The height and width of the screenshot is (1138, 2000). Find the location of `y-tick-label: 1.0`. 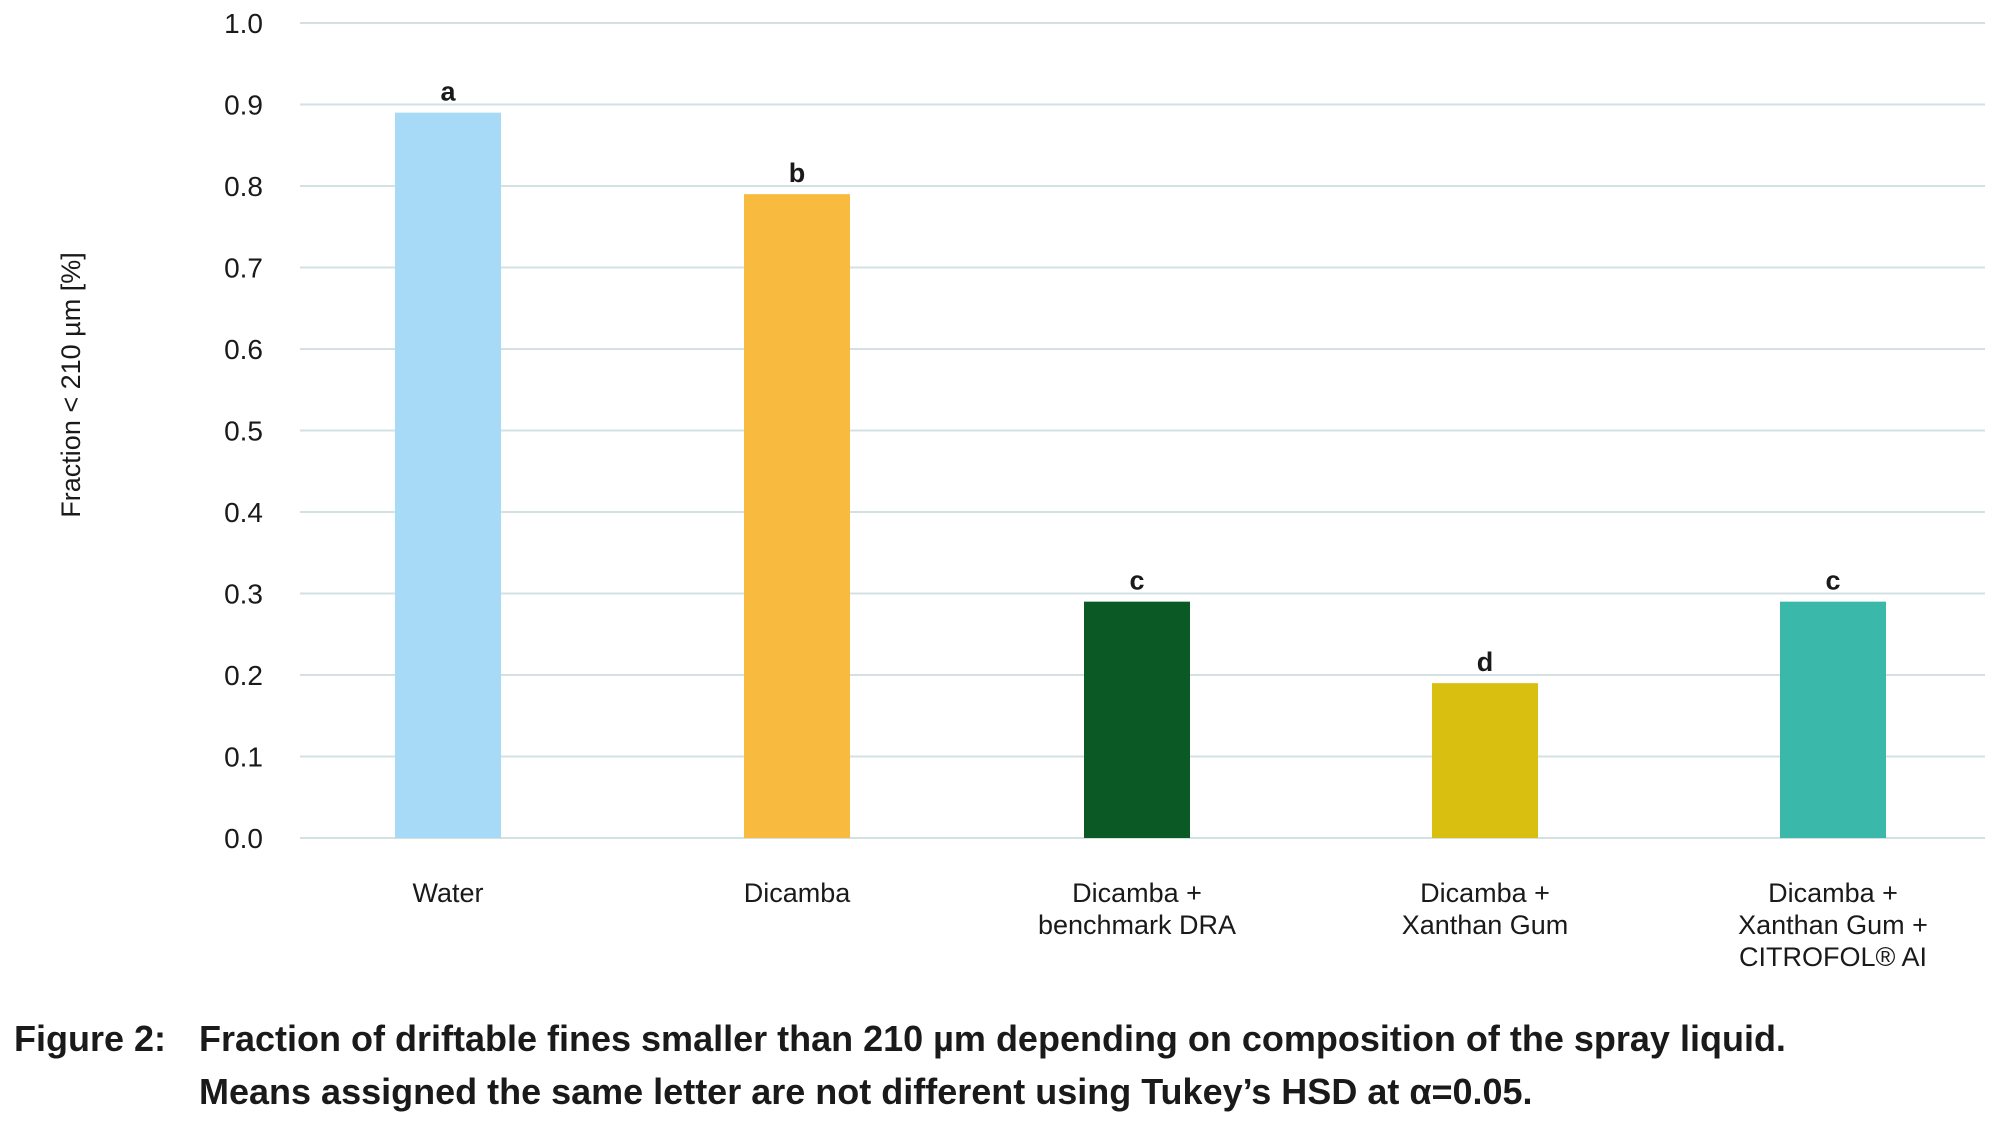

y-tick-label: 1.0 is located at coordinates (243, 23).